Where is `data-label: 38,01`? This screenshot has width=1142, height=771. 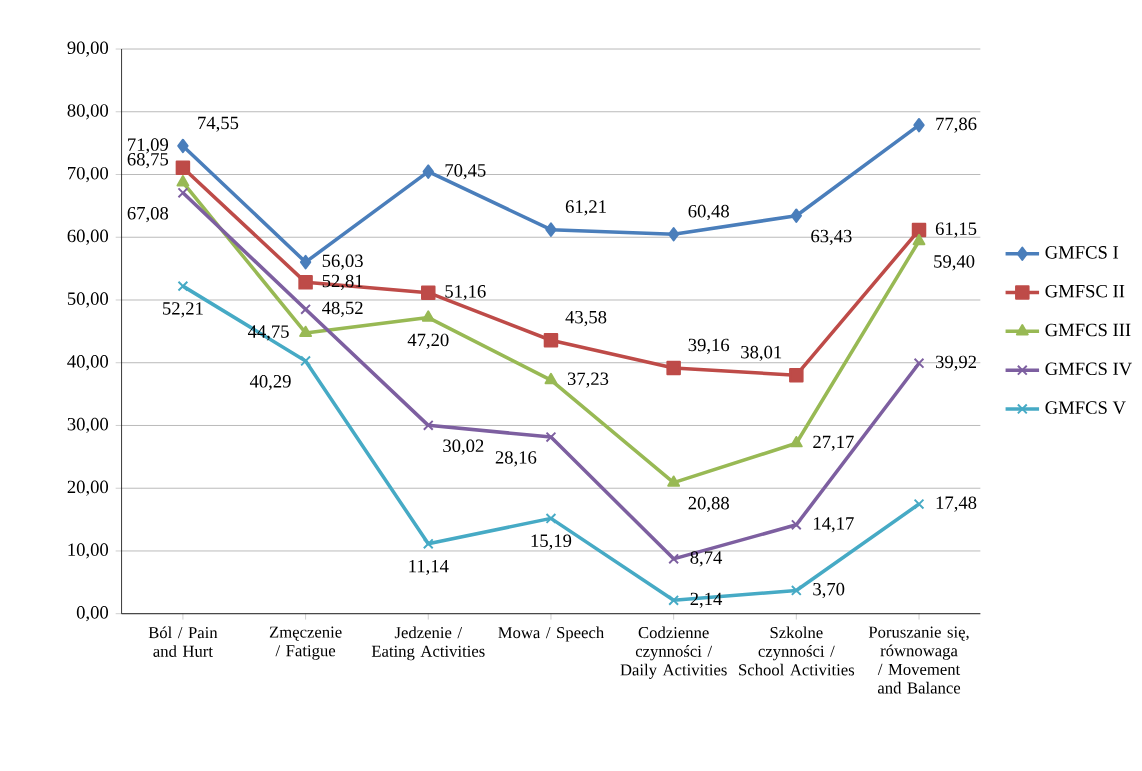 data-label: 38,01 is located at coordinates (761, 354).